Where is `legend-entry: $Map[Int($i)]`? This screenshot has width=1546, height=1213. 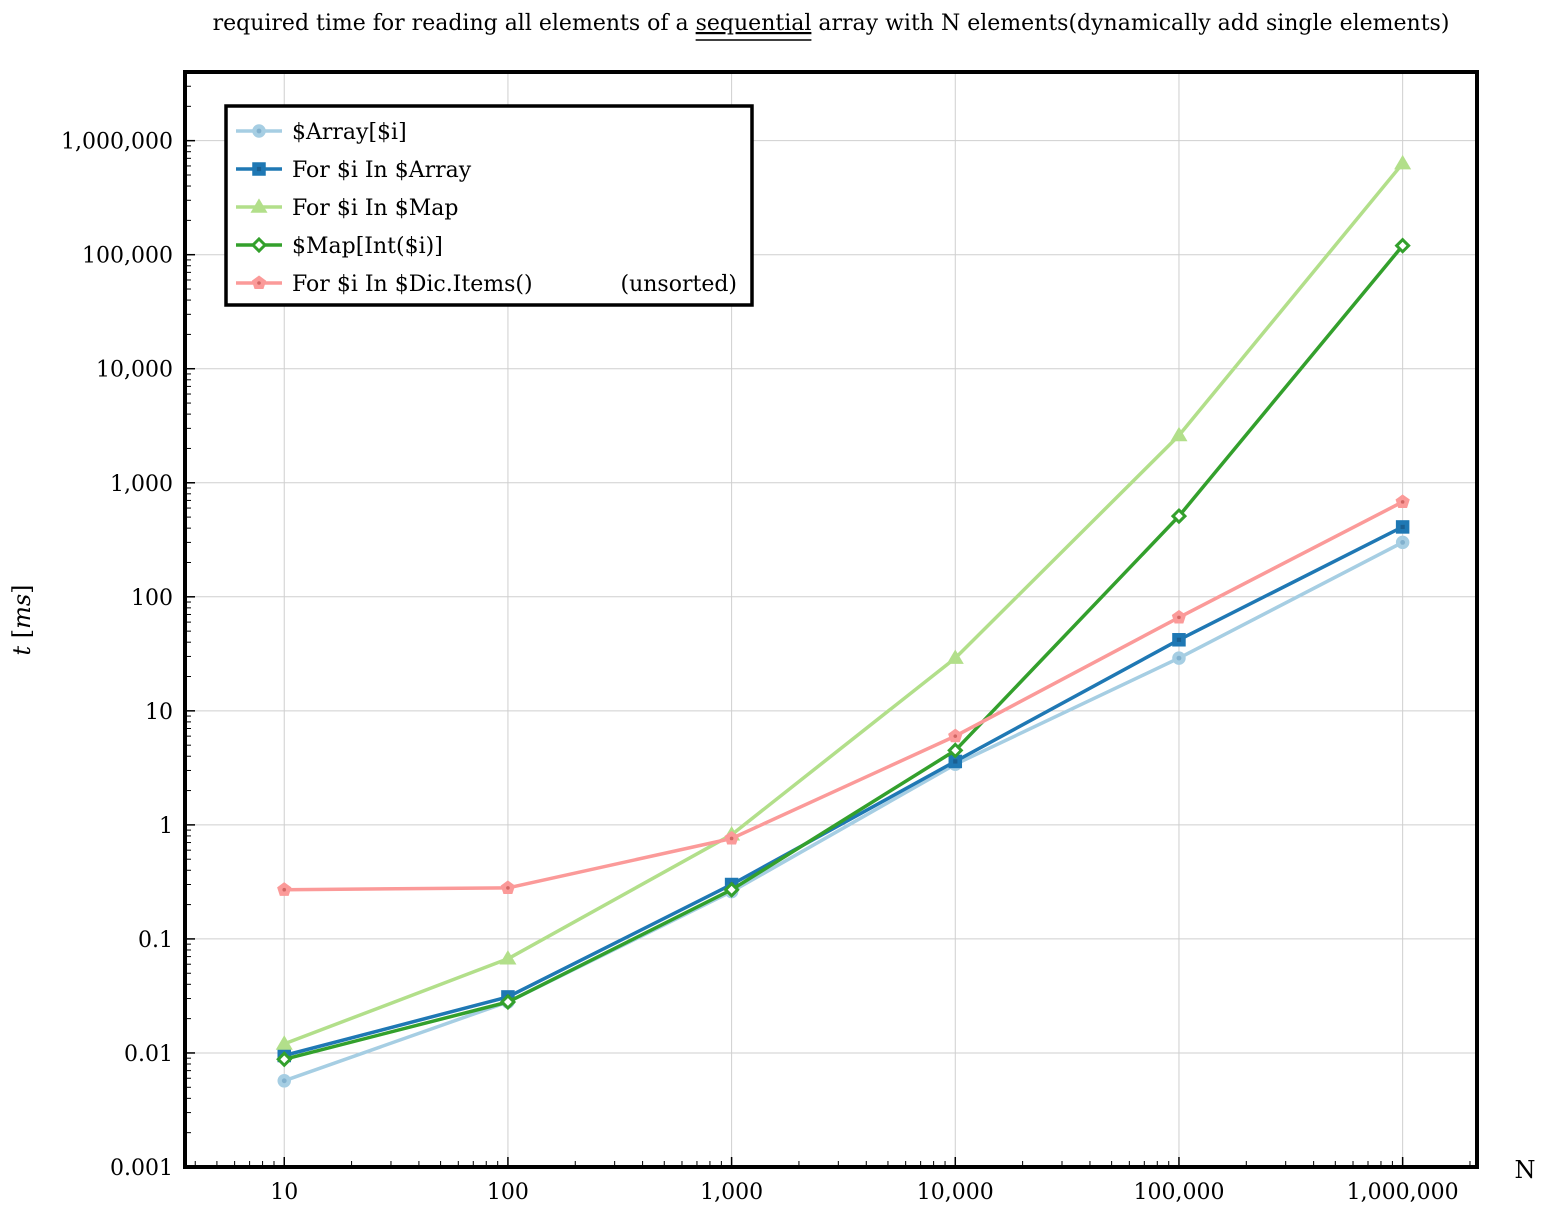 legend-entry: $Map[Int($i)] is located at coordinates (339, 246).